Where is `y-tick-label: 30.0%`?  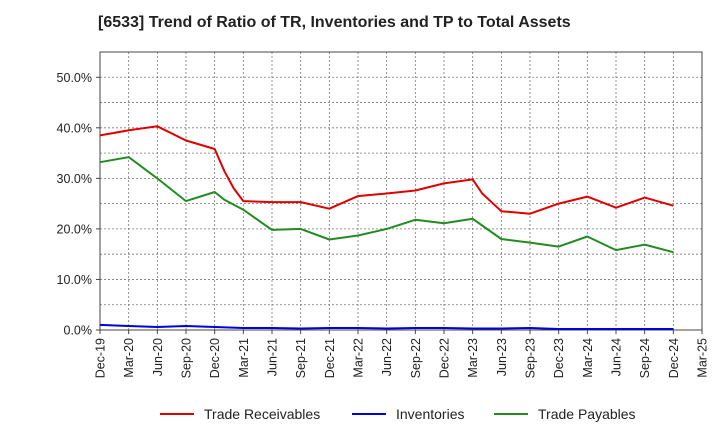
y-tick-label: 30.0% is located at coordinates (74, 179).